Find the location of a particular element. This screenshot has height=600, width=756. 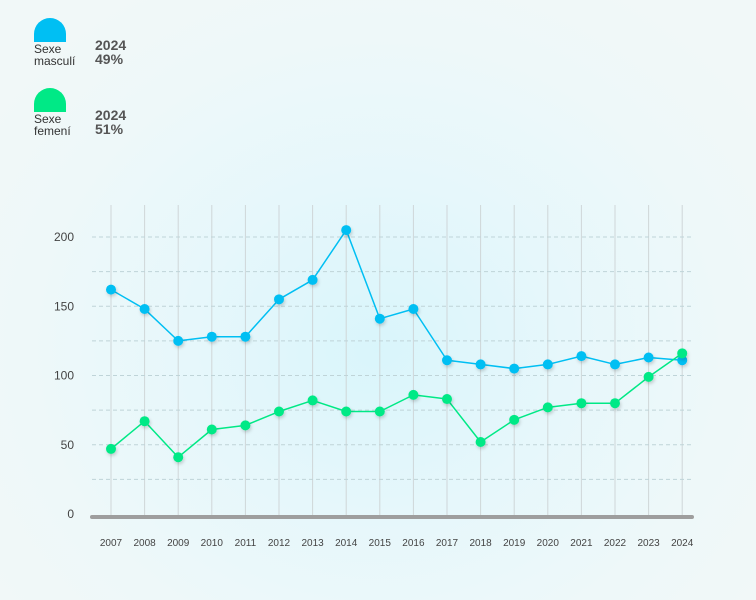

legend-percent-male: 49% is located at coordinates (109, 59).